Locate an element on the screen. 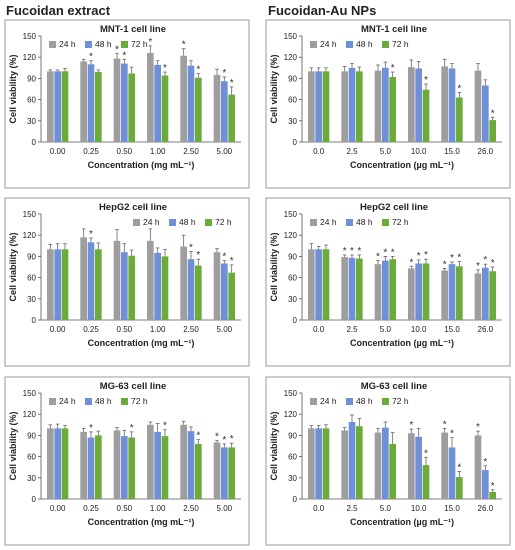 Image resolution: width=515 pixels, height=550 pixels. y-tick-label: 120 is located at coordinates (291, 57).